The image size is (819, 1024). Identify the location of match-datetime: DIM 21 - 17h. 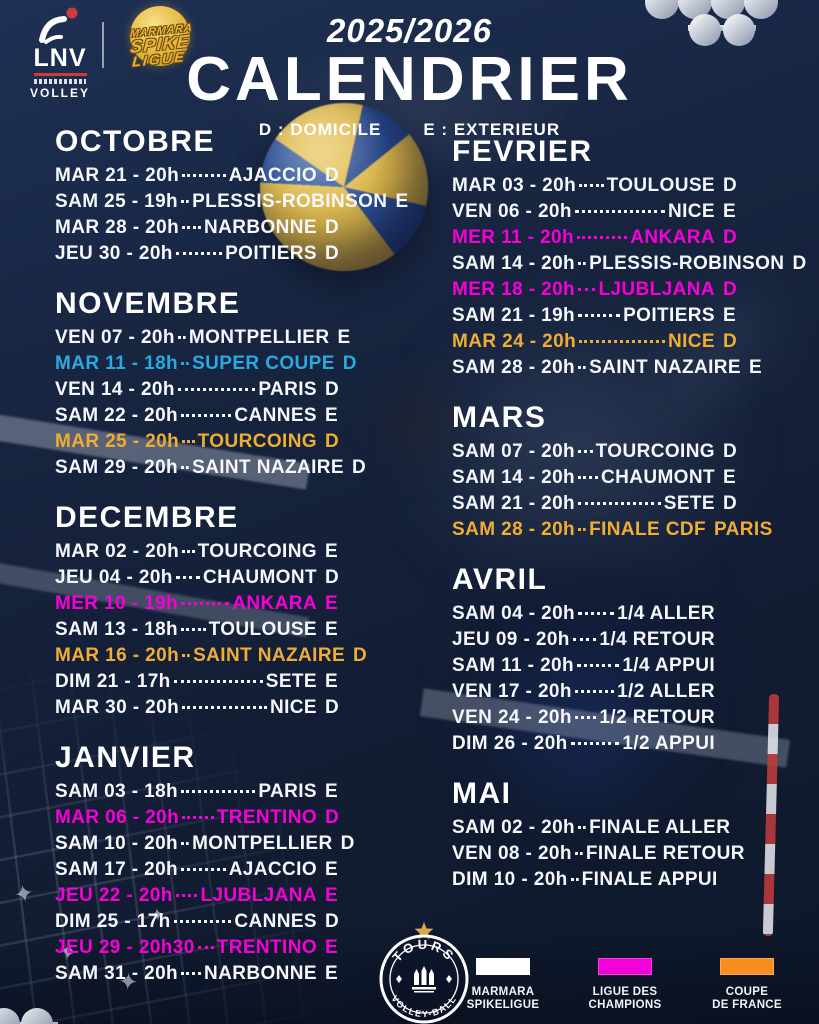
(113, 681).